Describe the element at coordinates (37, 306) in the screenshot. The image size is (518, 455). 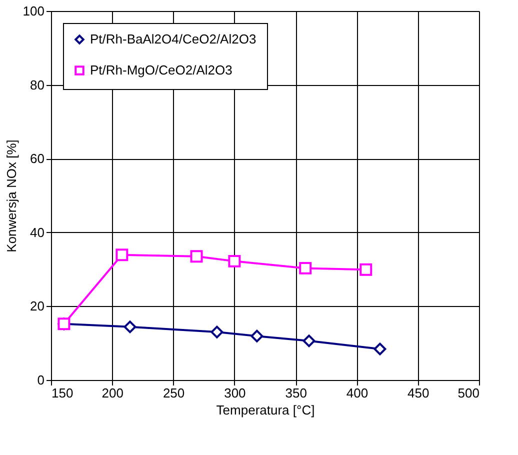
I see `y-tick-label: 20` at that location.